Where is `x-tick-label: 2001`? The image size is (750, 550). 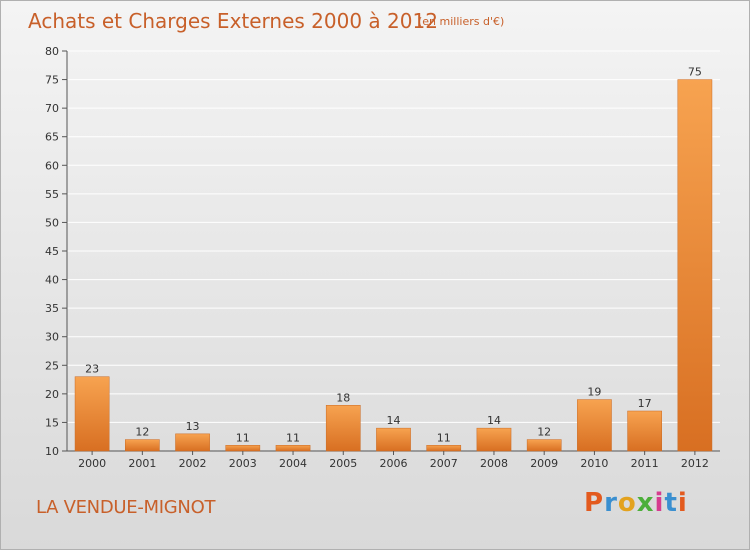
x-tick-label: 2001 is located at coordinates (142, 463).